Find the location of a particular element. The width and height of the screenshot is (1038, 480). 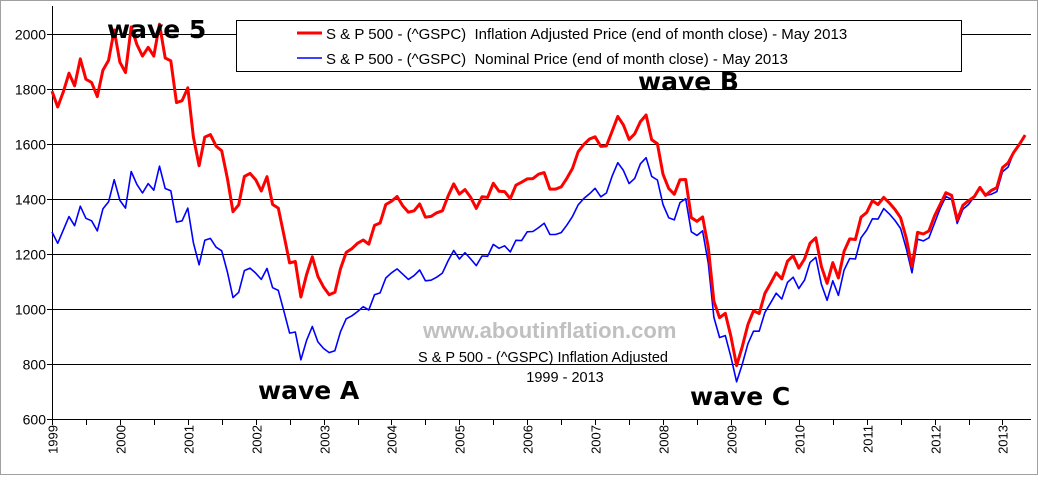

x-tick-label: 2005 is located at coordinates (460, 439).